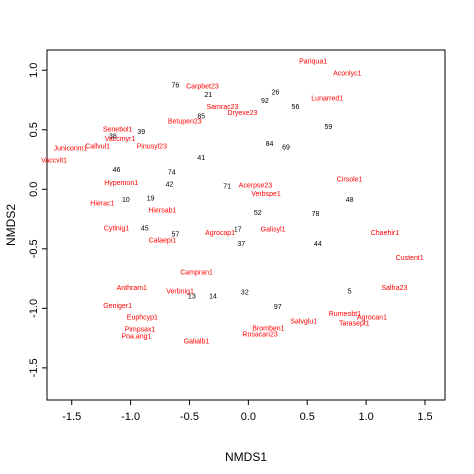 The height and width of the screenshot is (474, 474). Describe the element at coordinates (385, 233) in the screenshot. I see `point-label: Chaehir1` at that location.